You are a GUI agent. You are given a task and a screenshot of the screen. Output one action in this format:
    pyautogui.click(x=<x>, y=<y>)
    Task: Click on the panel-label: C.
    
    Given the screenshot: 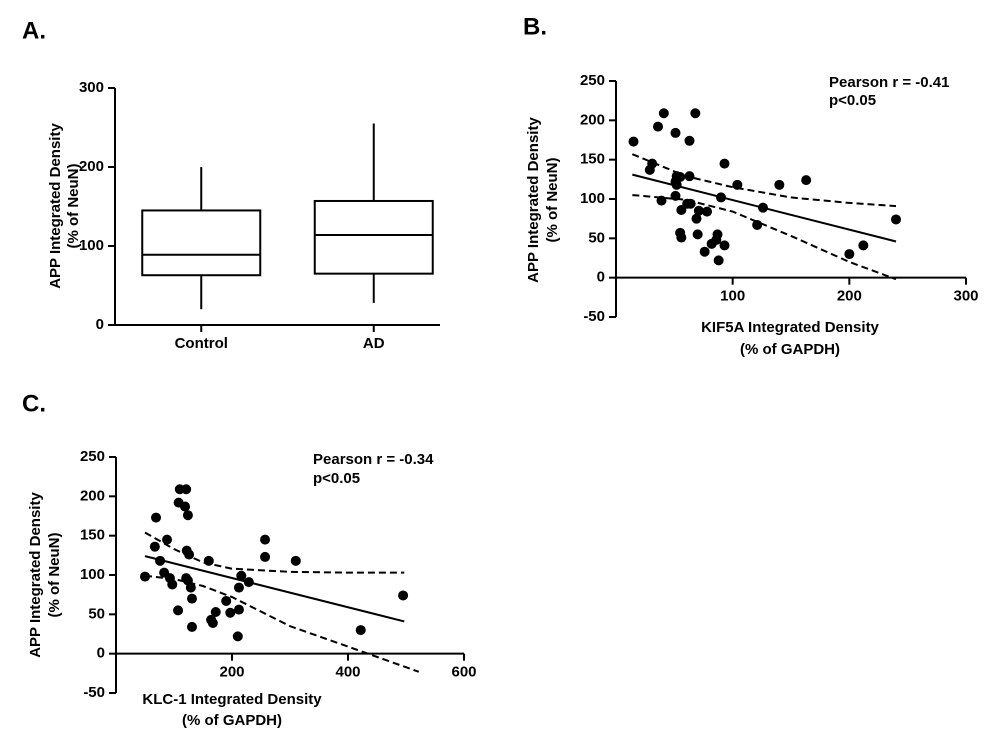 What is the action you would take?
    pyautogui.click(x=34, y=403)
    